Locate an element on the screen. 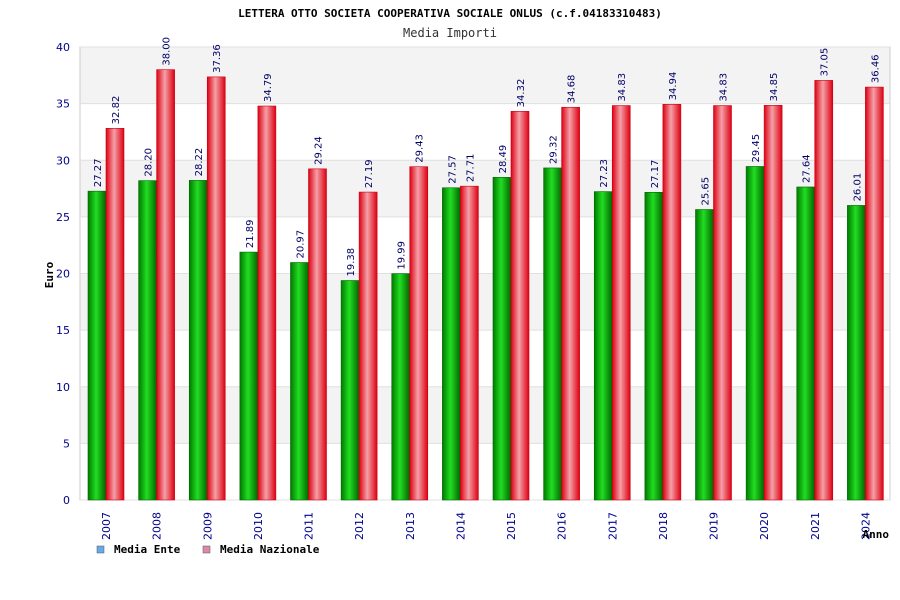 The image size is (900, 600). value-label-media-ente-2008: 28.20 is located at coordinates (149, 162).